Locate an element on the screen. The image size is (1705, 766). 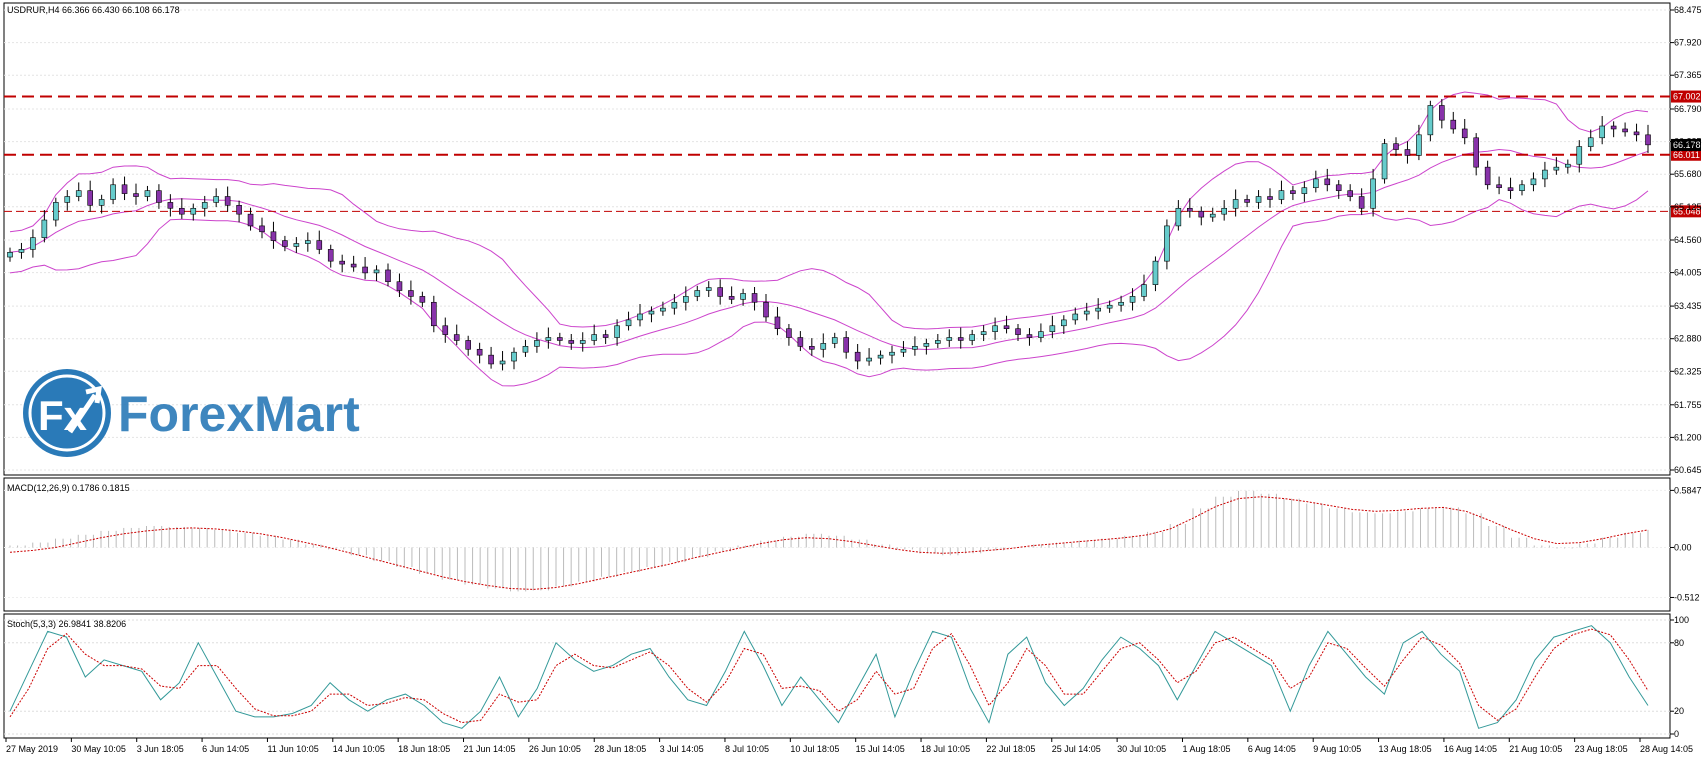
x-tick-label: 23 Aug 18:05 is located at coordinates (1601, 749).